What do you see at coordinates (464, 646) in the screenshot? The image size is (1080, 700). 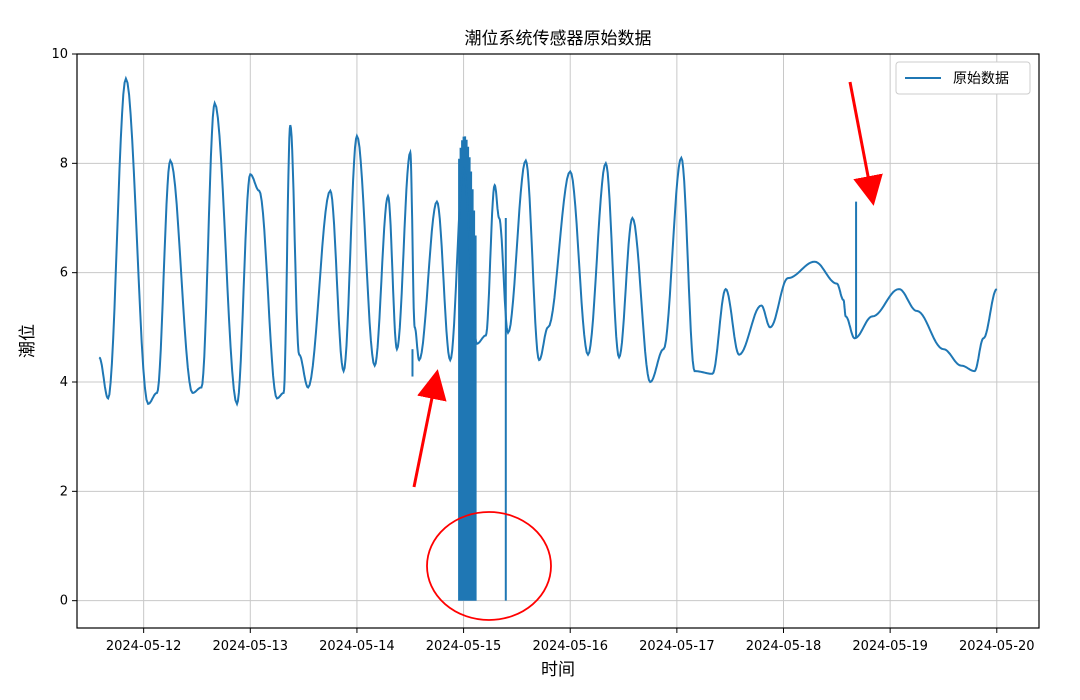 I see `x-tick-label: 2024-05-15` at bounding box center [464, 646].